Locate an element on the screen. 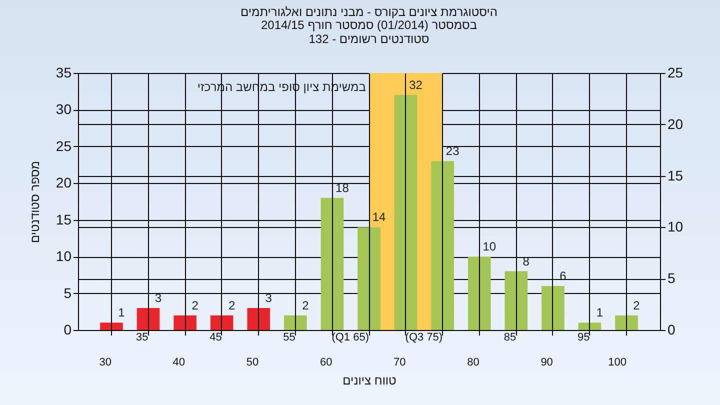  data-label: 10 is located at coordinates (489, 247).